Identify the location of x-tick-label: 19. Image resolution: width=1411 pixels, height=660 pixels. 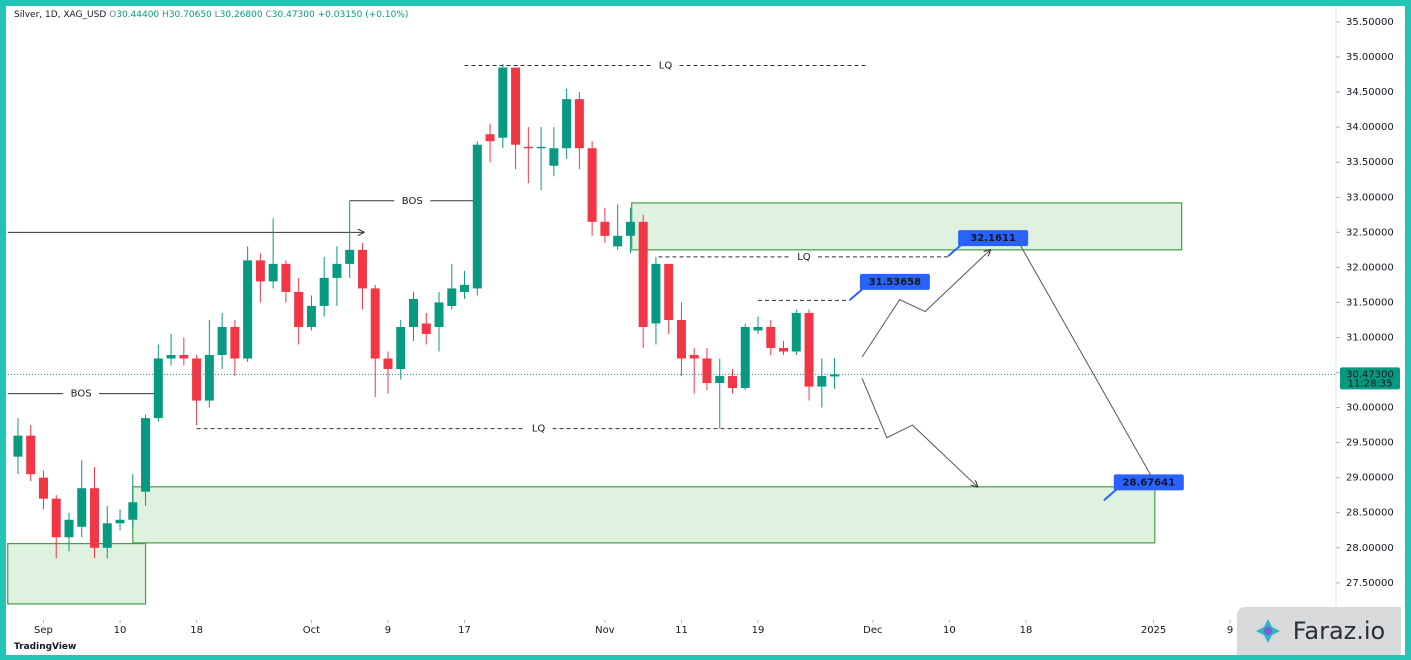
(758, 630).